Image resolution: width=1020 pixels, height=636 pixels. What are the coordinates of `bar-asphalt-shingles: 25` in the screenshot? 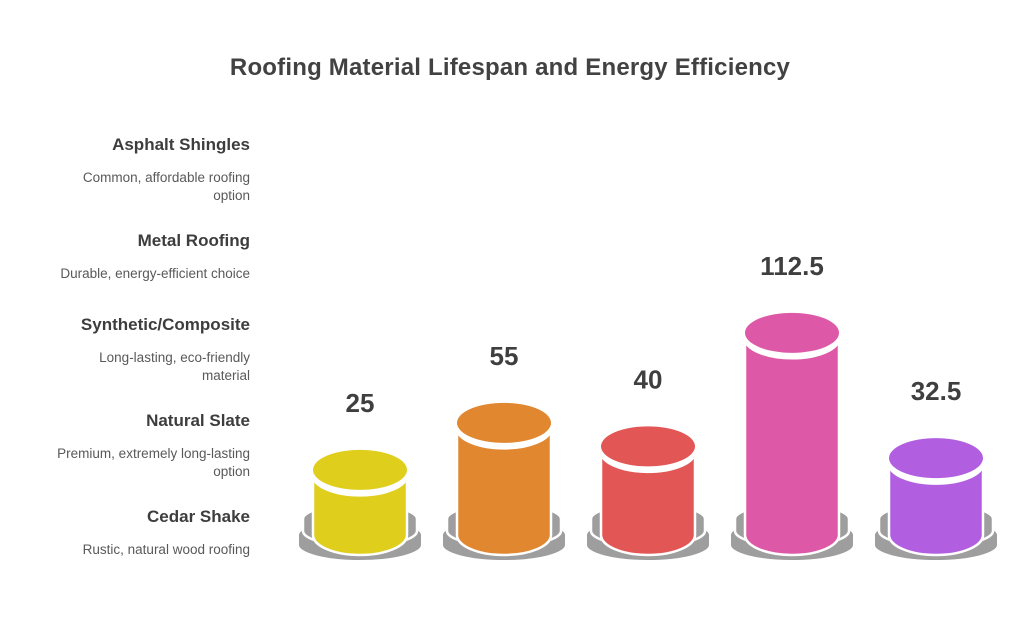 It's located at (360, 475).